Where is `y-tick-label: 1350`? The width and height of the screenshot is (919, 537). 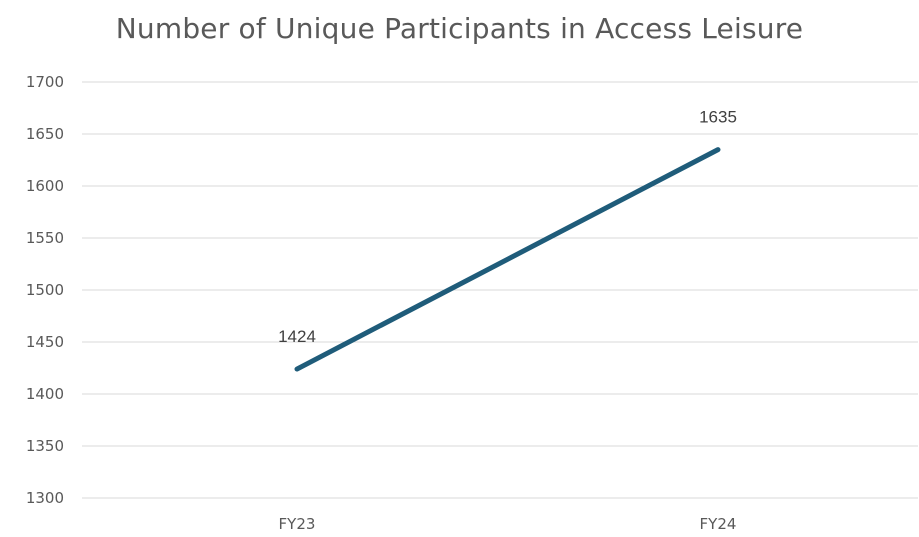
y-tick-label: 1350 is located at coordinates (45, 446).